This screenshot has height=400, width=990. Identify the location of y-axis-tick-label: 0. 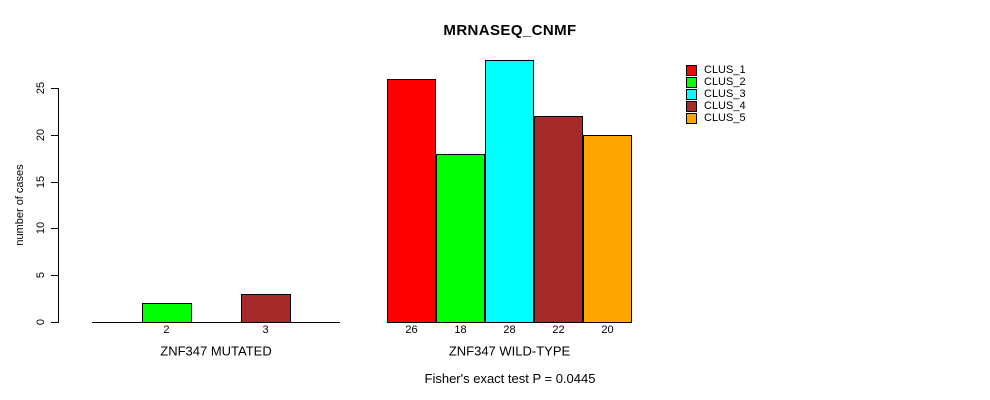
(41, 322).